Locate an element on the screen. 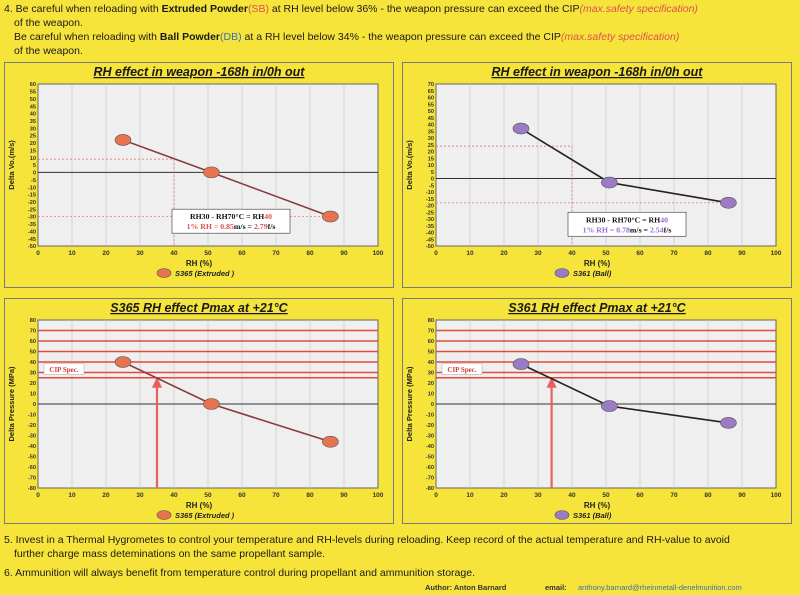  annotation-rh-text: RH30 - RH70°C = RH is located at coordinates (227, 216).